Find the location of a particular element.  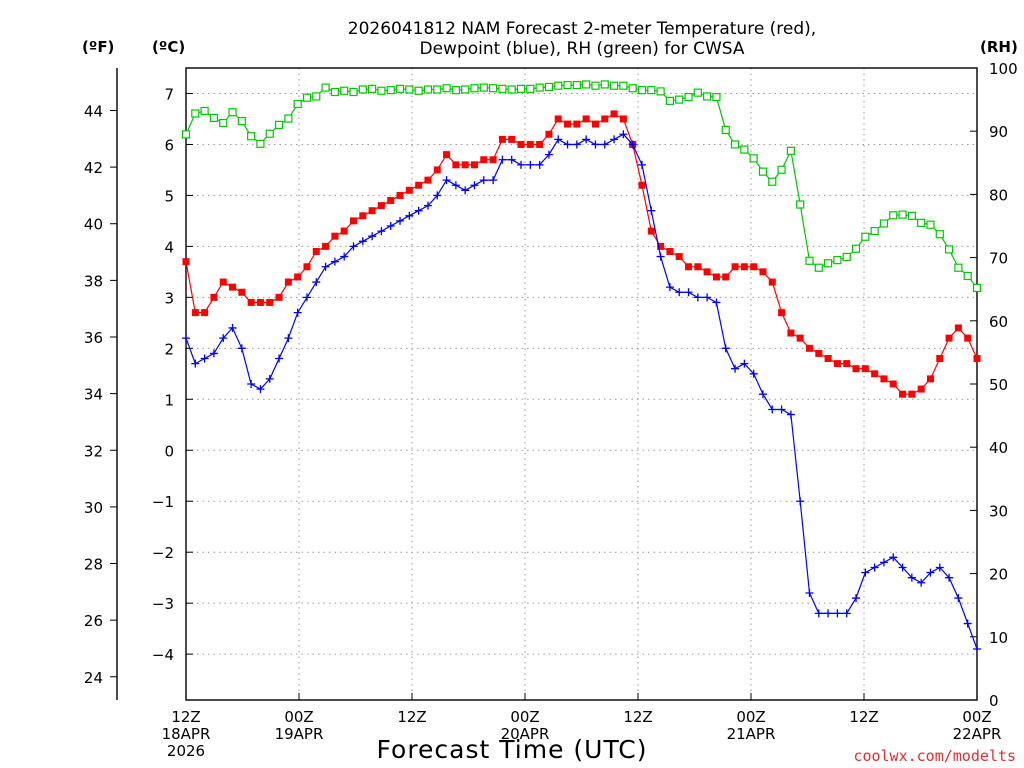

fahrenheit-tick-label: 36 is located at coordinates (93, 338).